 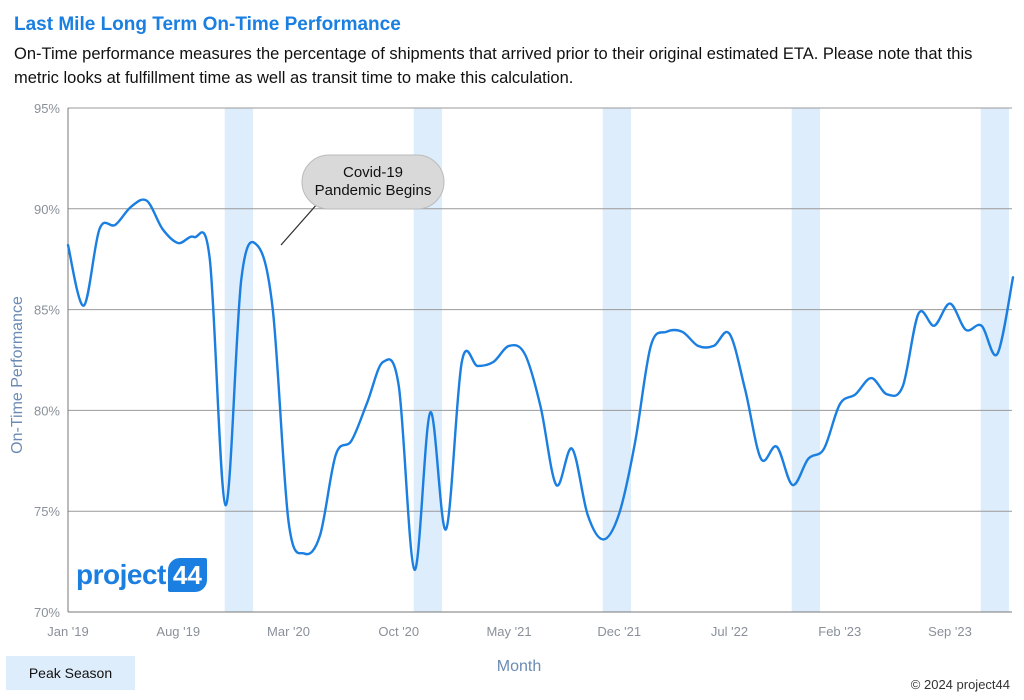 I want to click on legend-label: Peak Season, so click(x=70, y=673).